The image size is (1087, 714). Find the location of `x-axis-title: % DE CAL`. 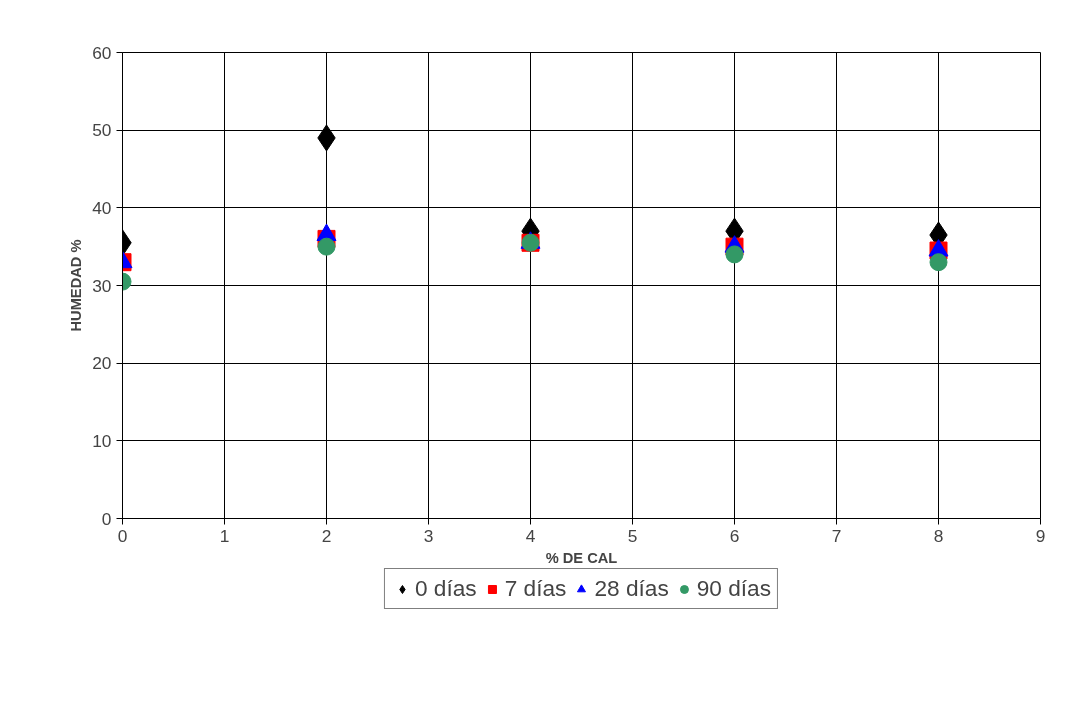

x-axis-title: % DE CAL is located at coordinates (581, 557).